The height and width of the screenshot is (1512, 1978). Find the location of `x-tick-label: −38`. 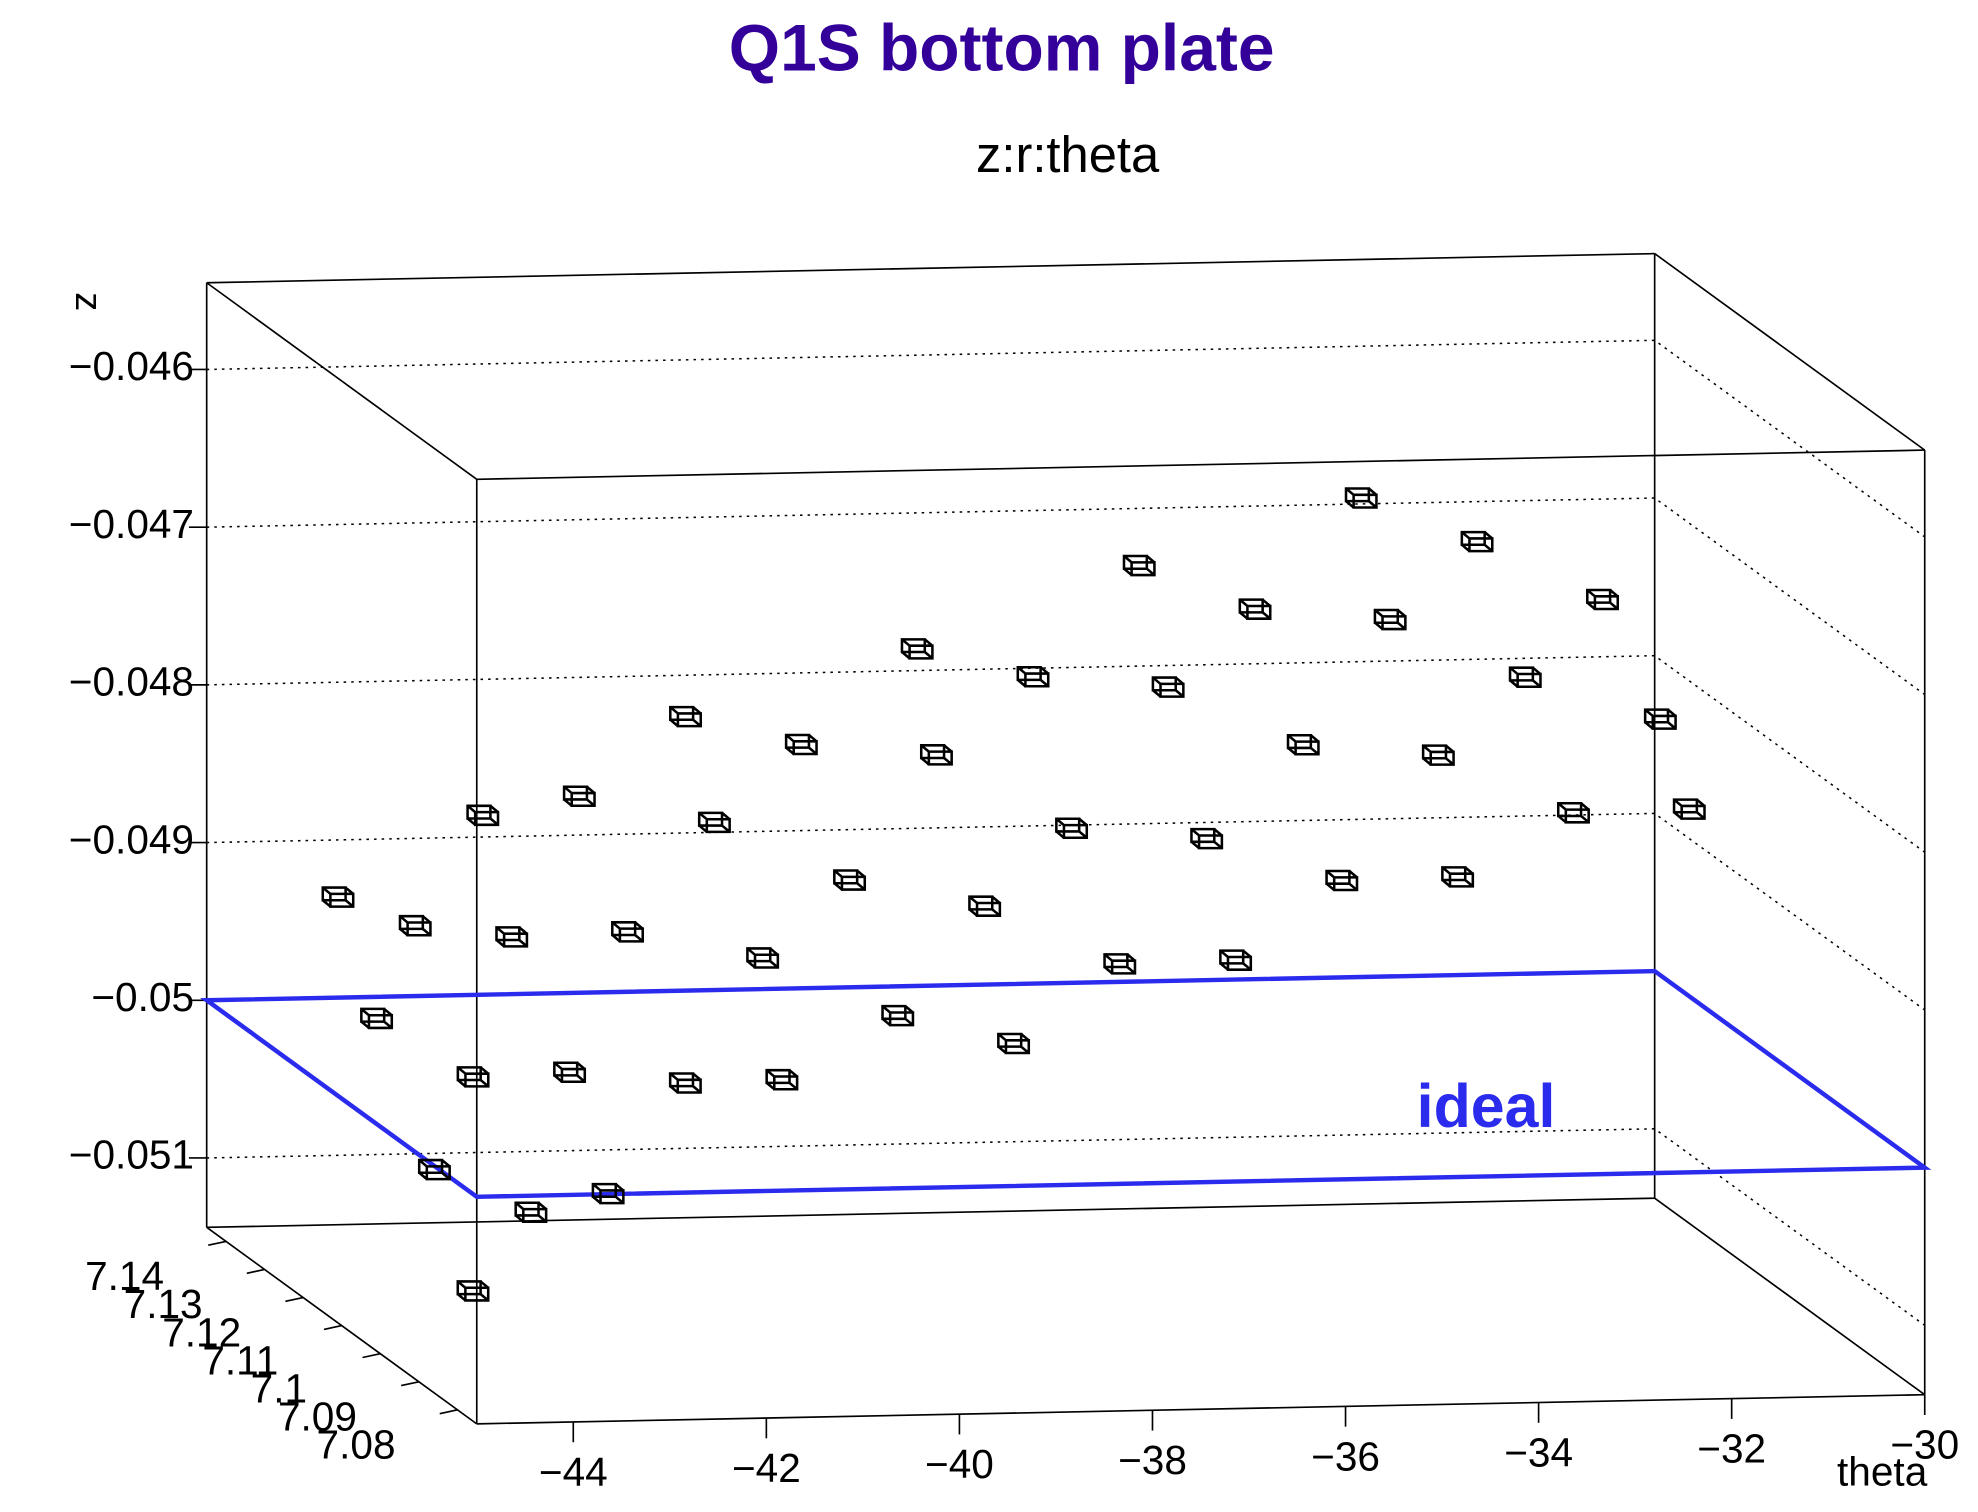

x-tick-label: −38 is located at coordinates (1152, 1460).